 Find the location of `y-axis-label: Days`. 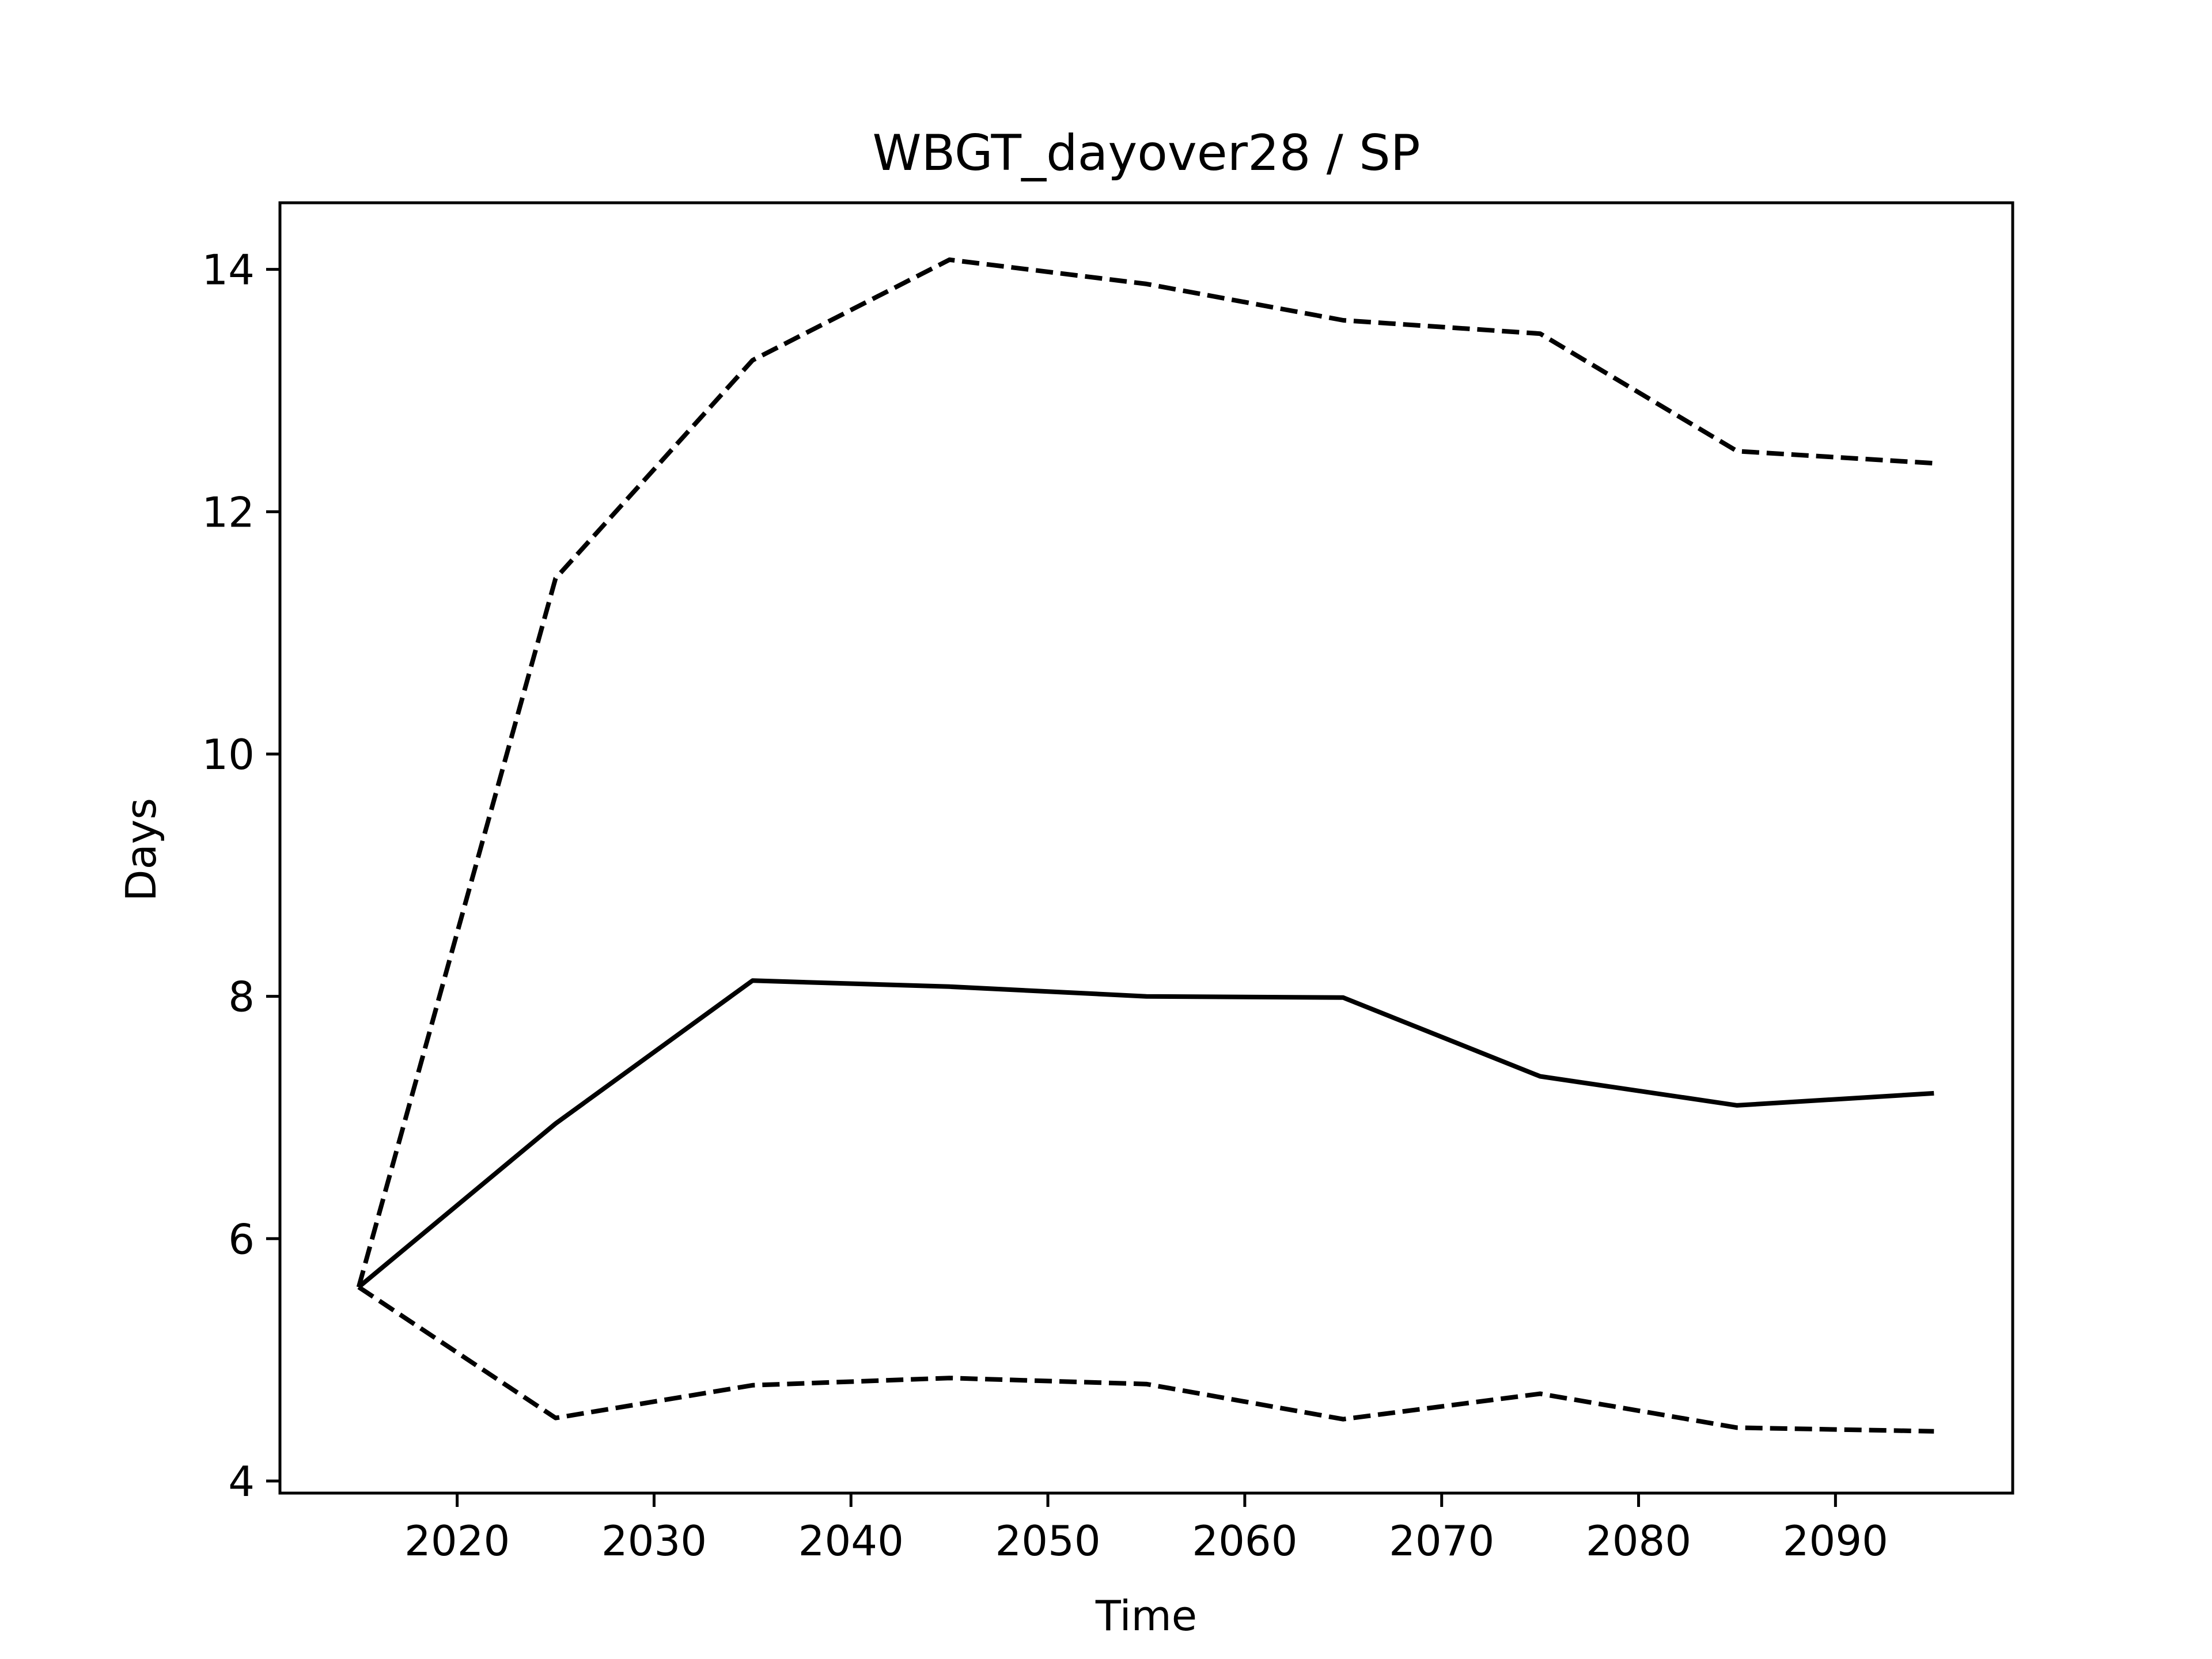

y-axis-label: Days is located at coordinates (141, 850).